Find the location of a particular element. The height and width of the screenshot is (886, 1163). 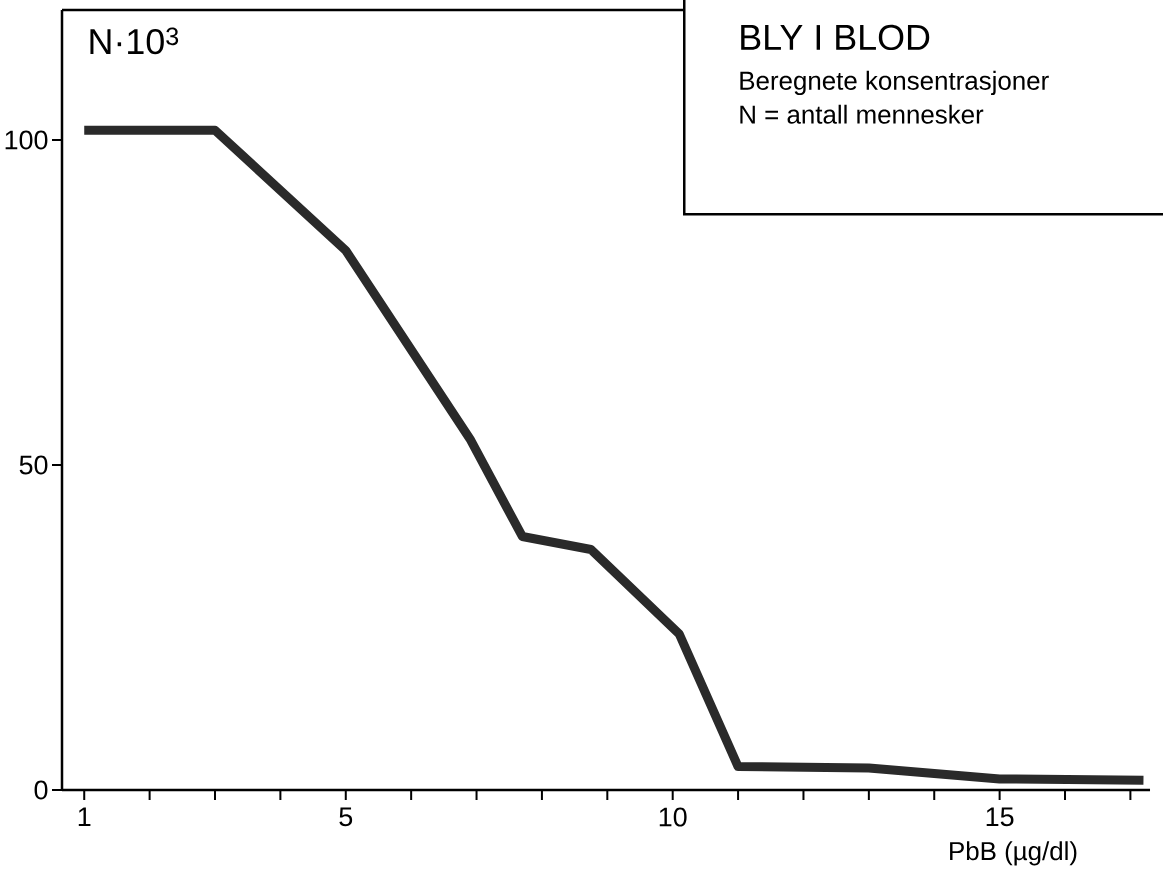

y-tick-label: 50 is located at coordinates (33, 465).